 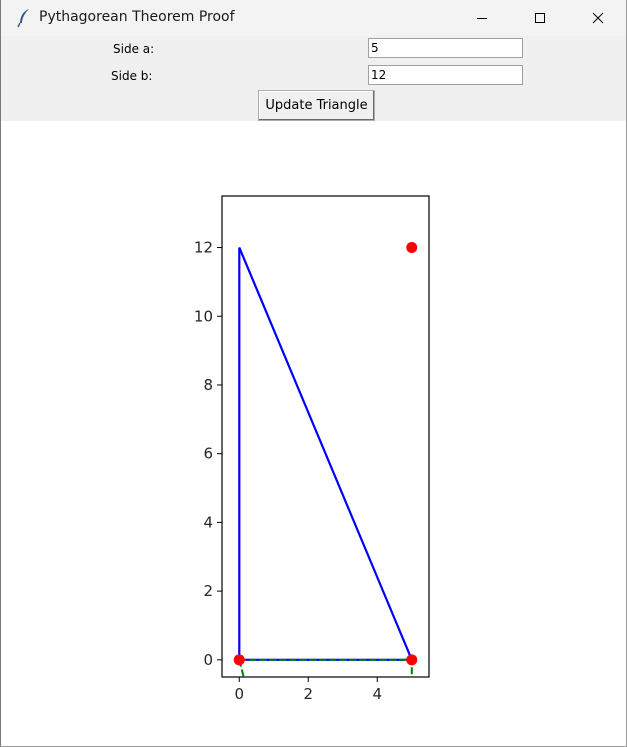 I want to click on close-button, so click(x=598, y=18).